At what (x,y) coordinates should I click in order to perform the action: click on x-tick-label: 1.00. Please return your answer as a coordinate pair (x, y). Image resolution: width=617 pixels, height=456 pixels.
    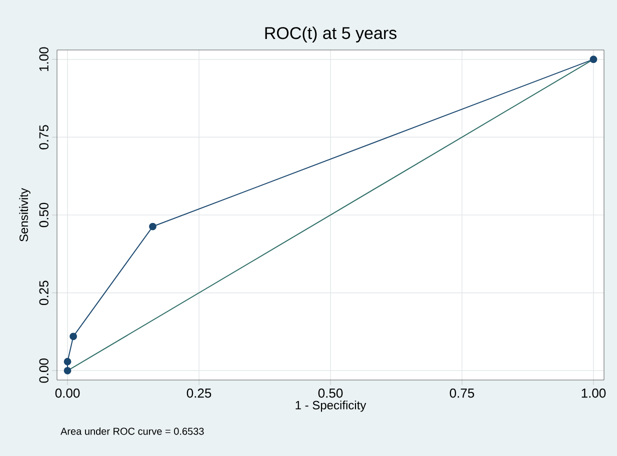
    Looking at the image, I should click on (594, 393).